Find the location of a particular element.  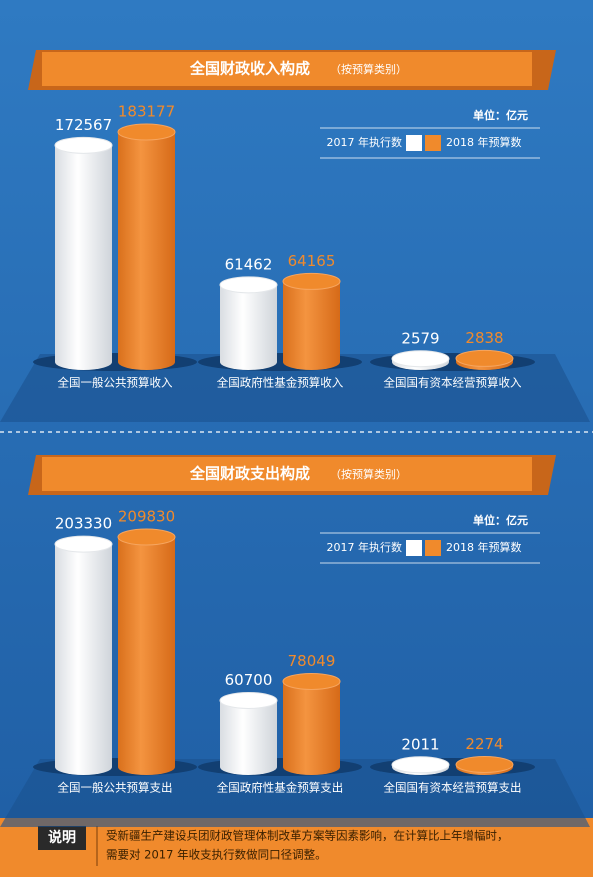

x-tick-label: 全国国有资本经营预算收入 is located at coordinates (453, 383).